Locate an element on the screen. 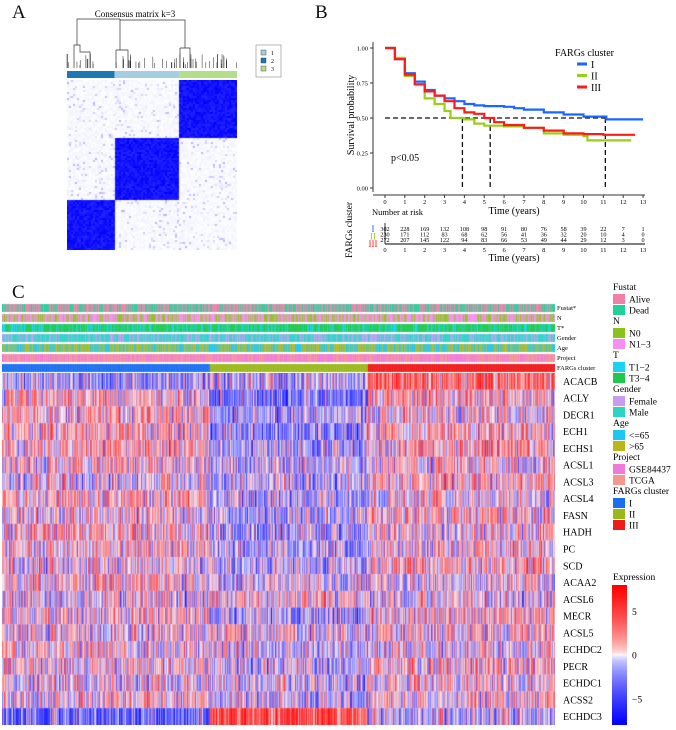 This screenshot has height=730, width=676. risk-x-tick-label: 6 is located at coordinates (504, 250).